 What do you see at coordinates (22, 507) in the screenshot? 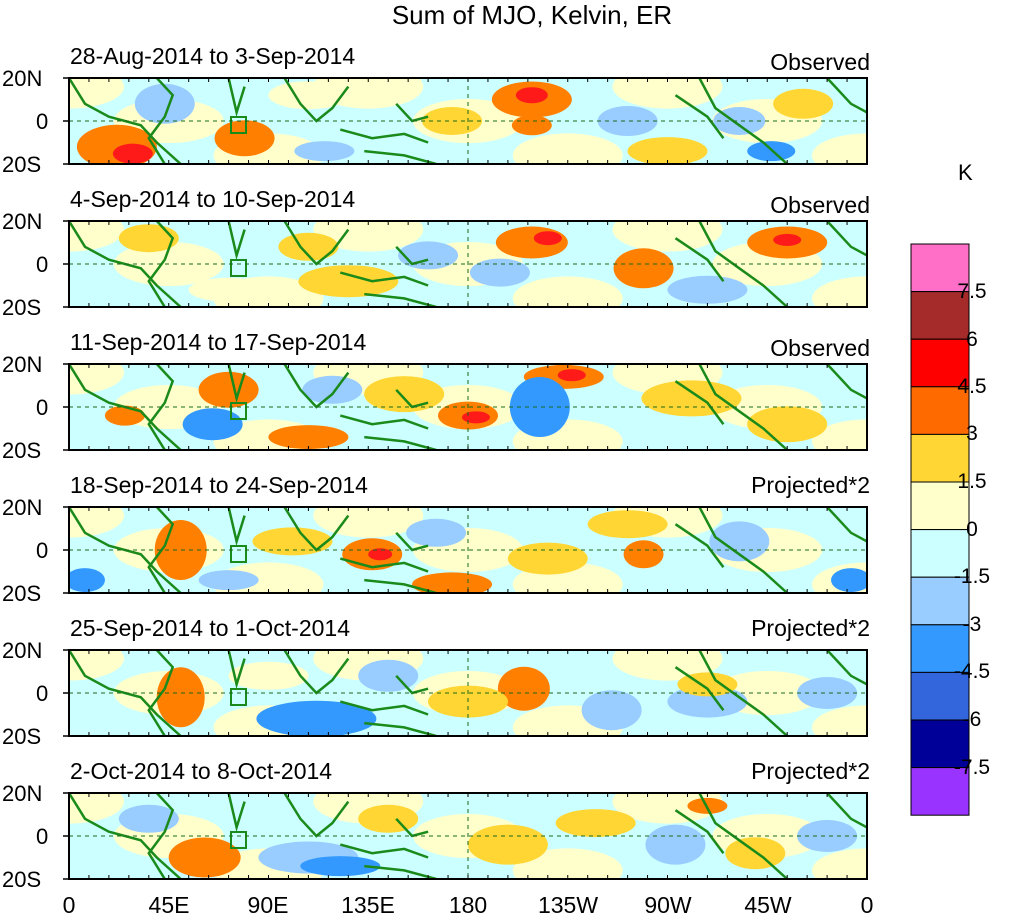
I see `lat-20n-p4: 20N` at bounding box center [22, 507].